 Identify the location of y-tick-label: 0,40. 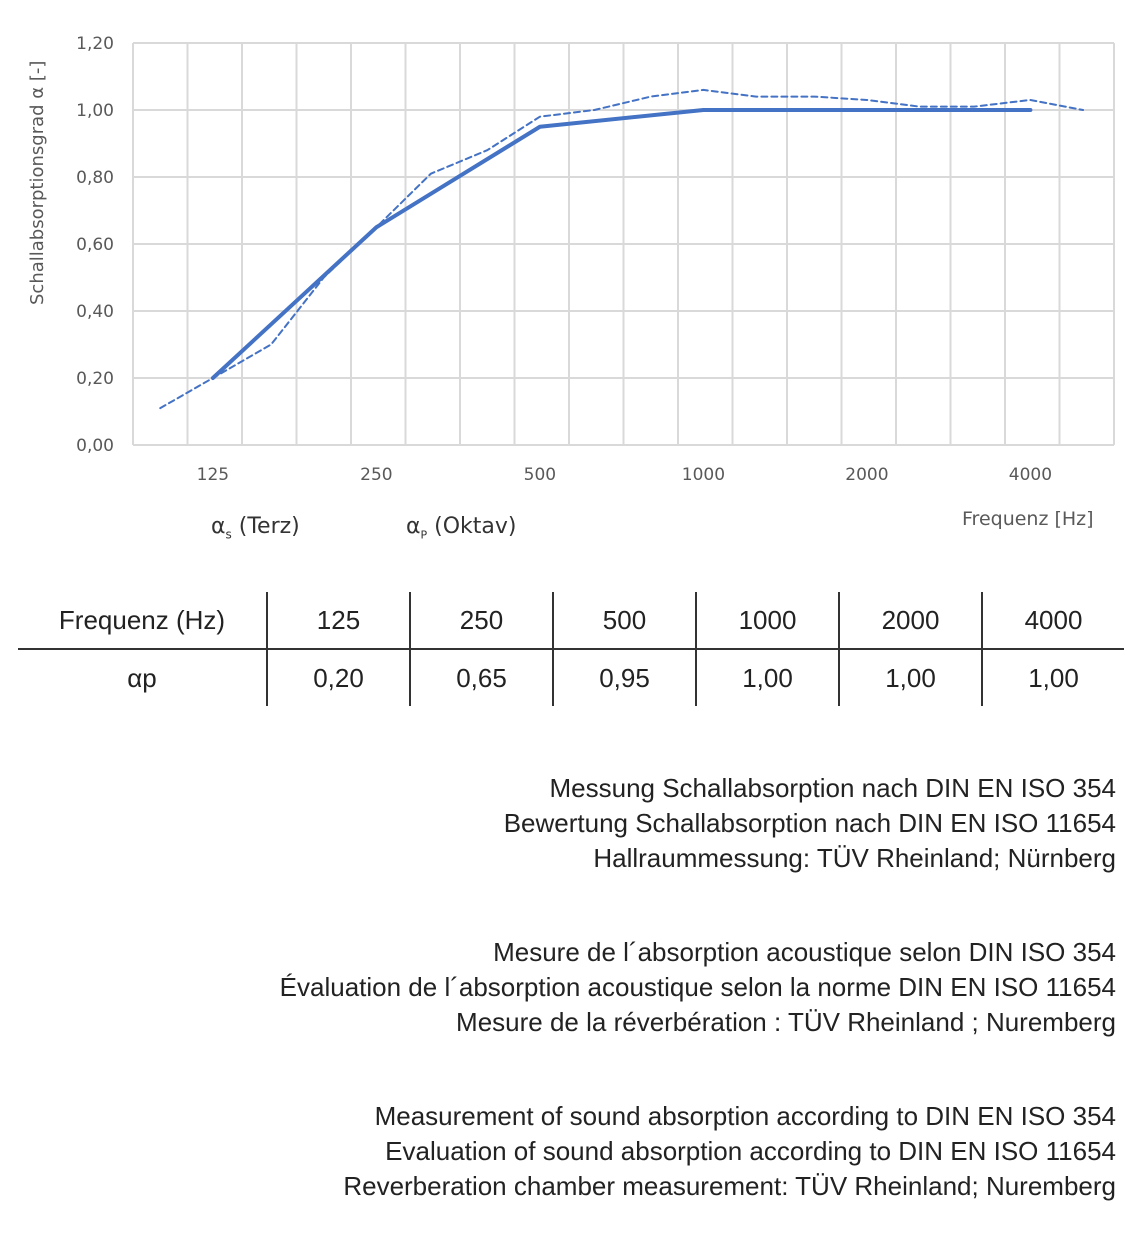
(95, 312).